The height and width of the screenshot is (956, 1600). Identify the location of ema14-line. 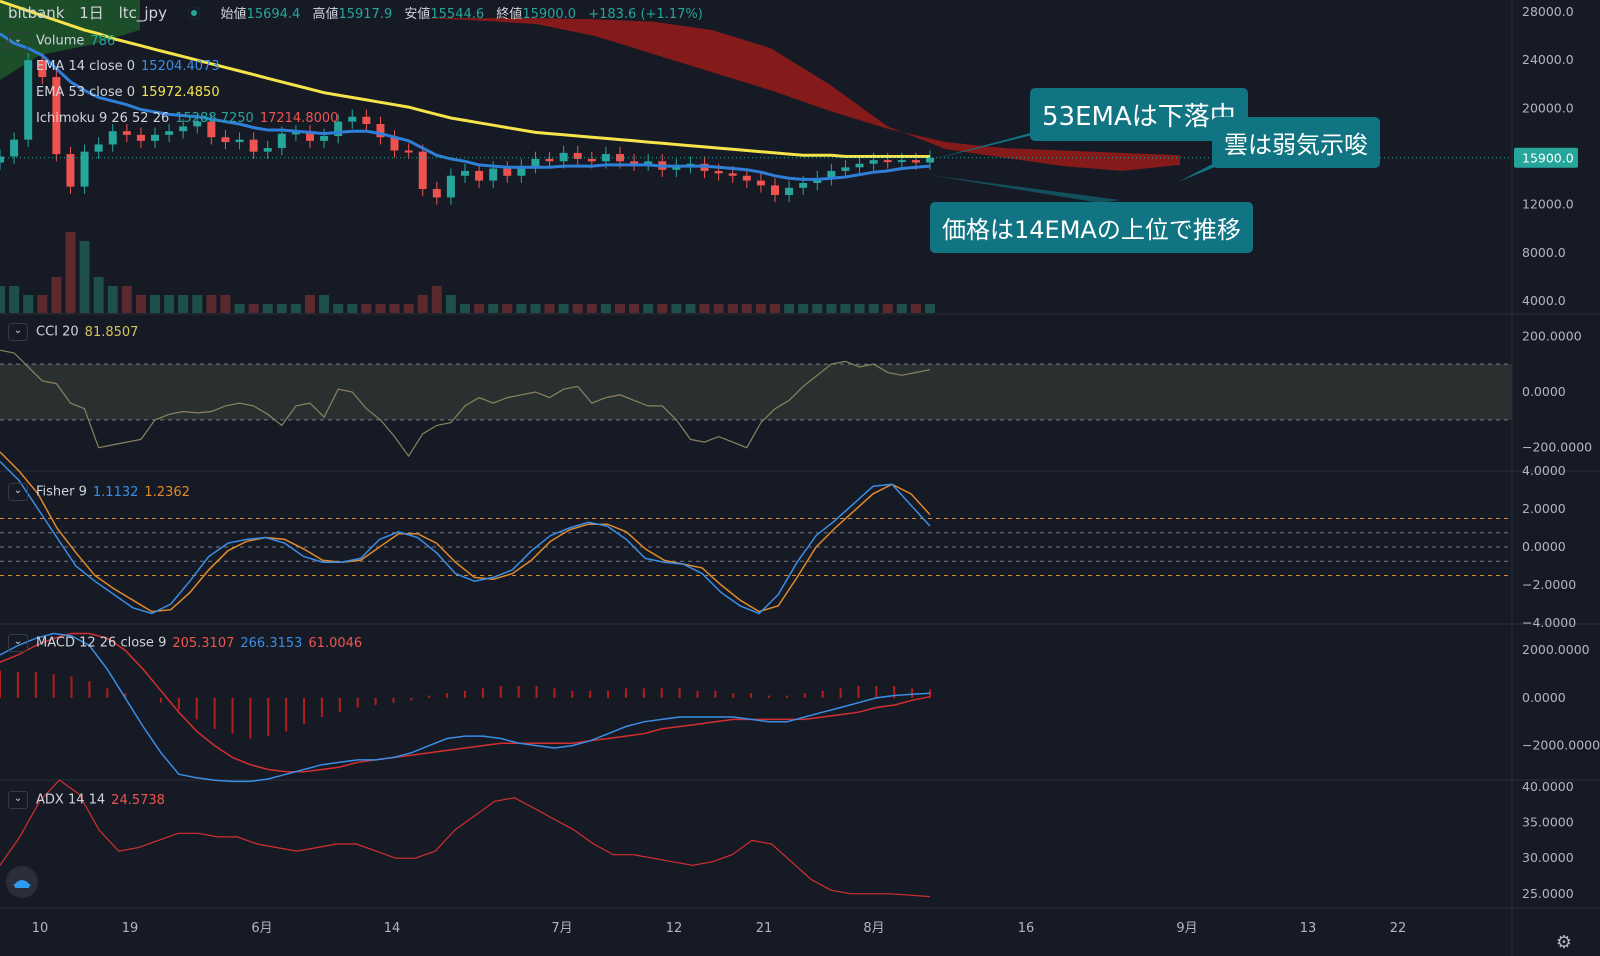
(465, 106).